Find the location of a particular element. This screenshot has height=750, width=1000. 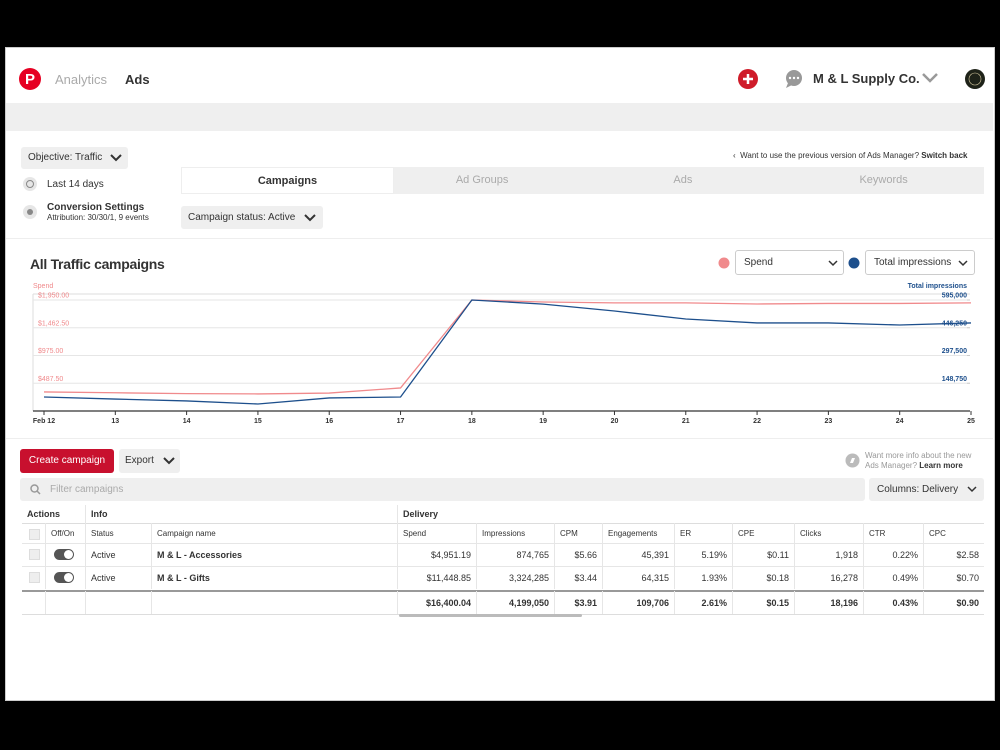

scrollbar is located at coordinates (490, 615).